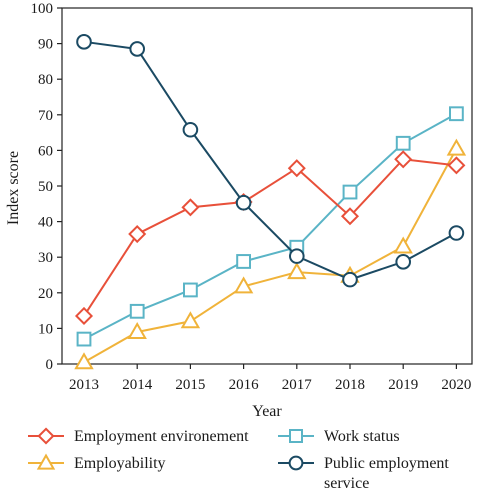 This screenshot has height=500, width=482. I want to click on y-tick-label: 0, so click(50, 365).